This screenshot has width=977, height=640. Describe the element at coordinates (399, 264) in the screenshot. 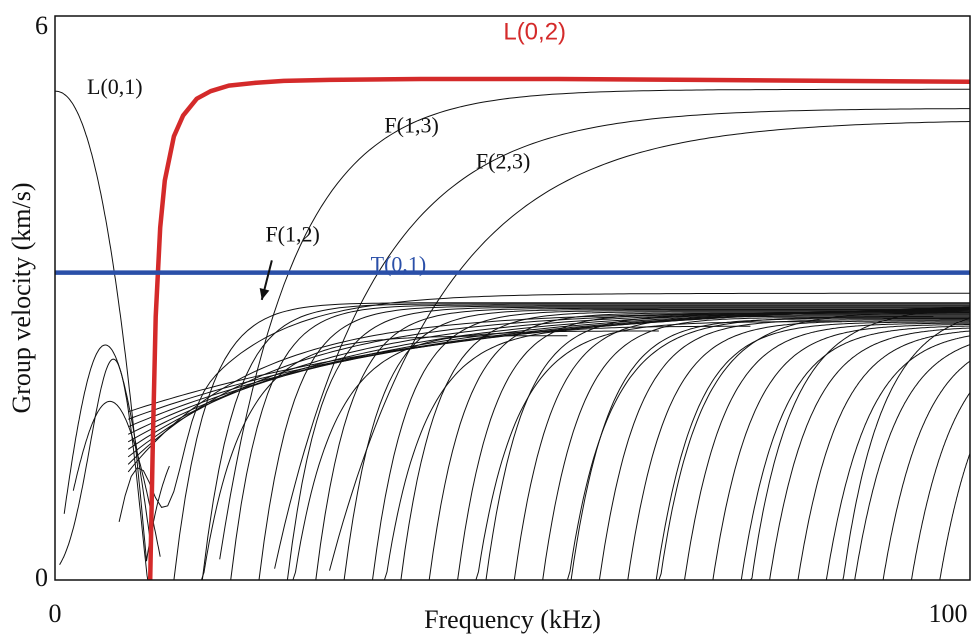

I see `annotation-t01: T(0,1)` at that location.